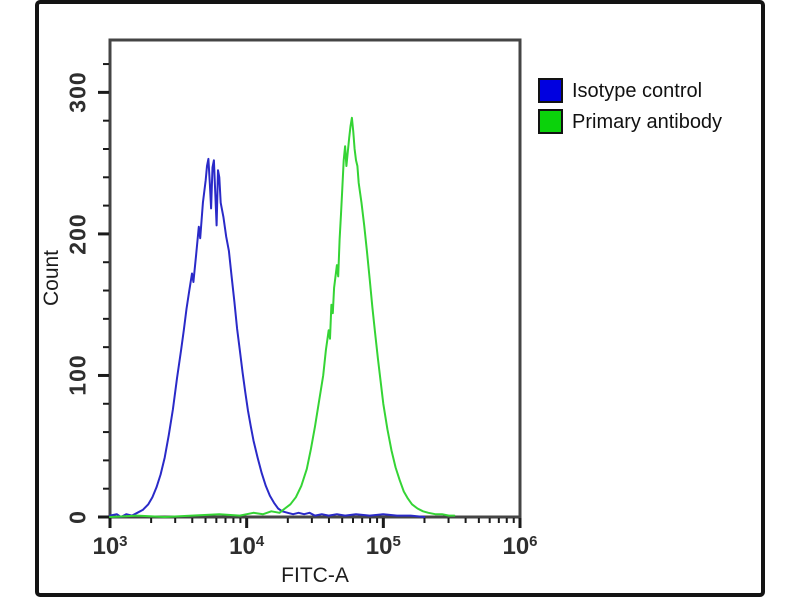  I want to click on y-tick-label-300: 300, so click(77, 92).